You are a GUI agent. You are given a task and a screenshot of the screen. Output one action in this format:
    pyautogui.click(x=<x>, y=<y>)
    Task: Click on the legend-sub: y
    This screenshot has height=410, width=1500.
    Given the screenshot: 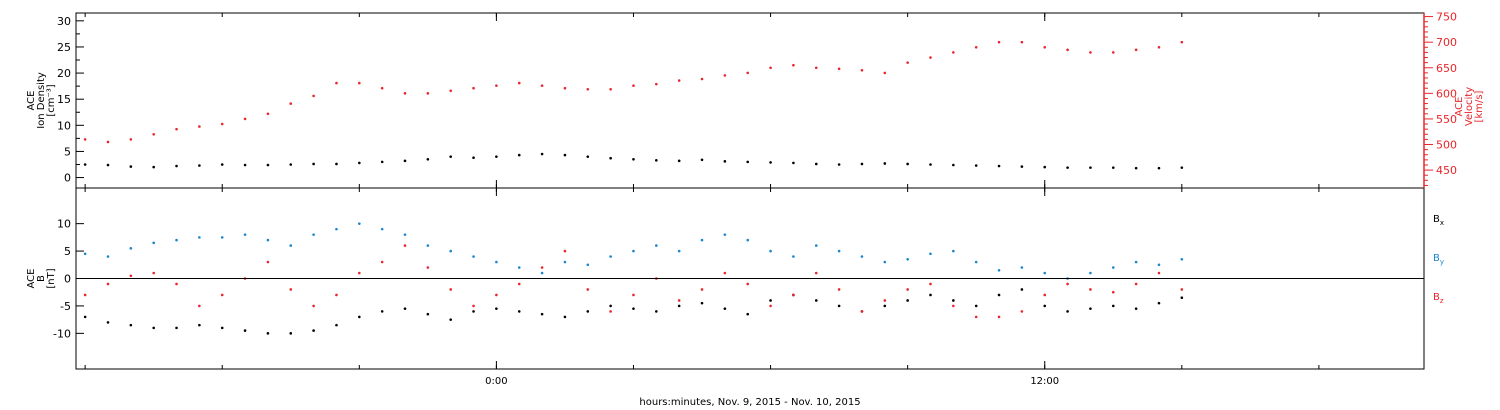 What is the action you would take?
    pyautogui.click(x=1442, y=262)
    